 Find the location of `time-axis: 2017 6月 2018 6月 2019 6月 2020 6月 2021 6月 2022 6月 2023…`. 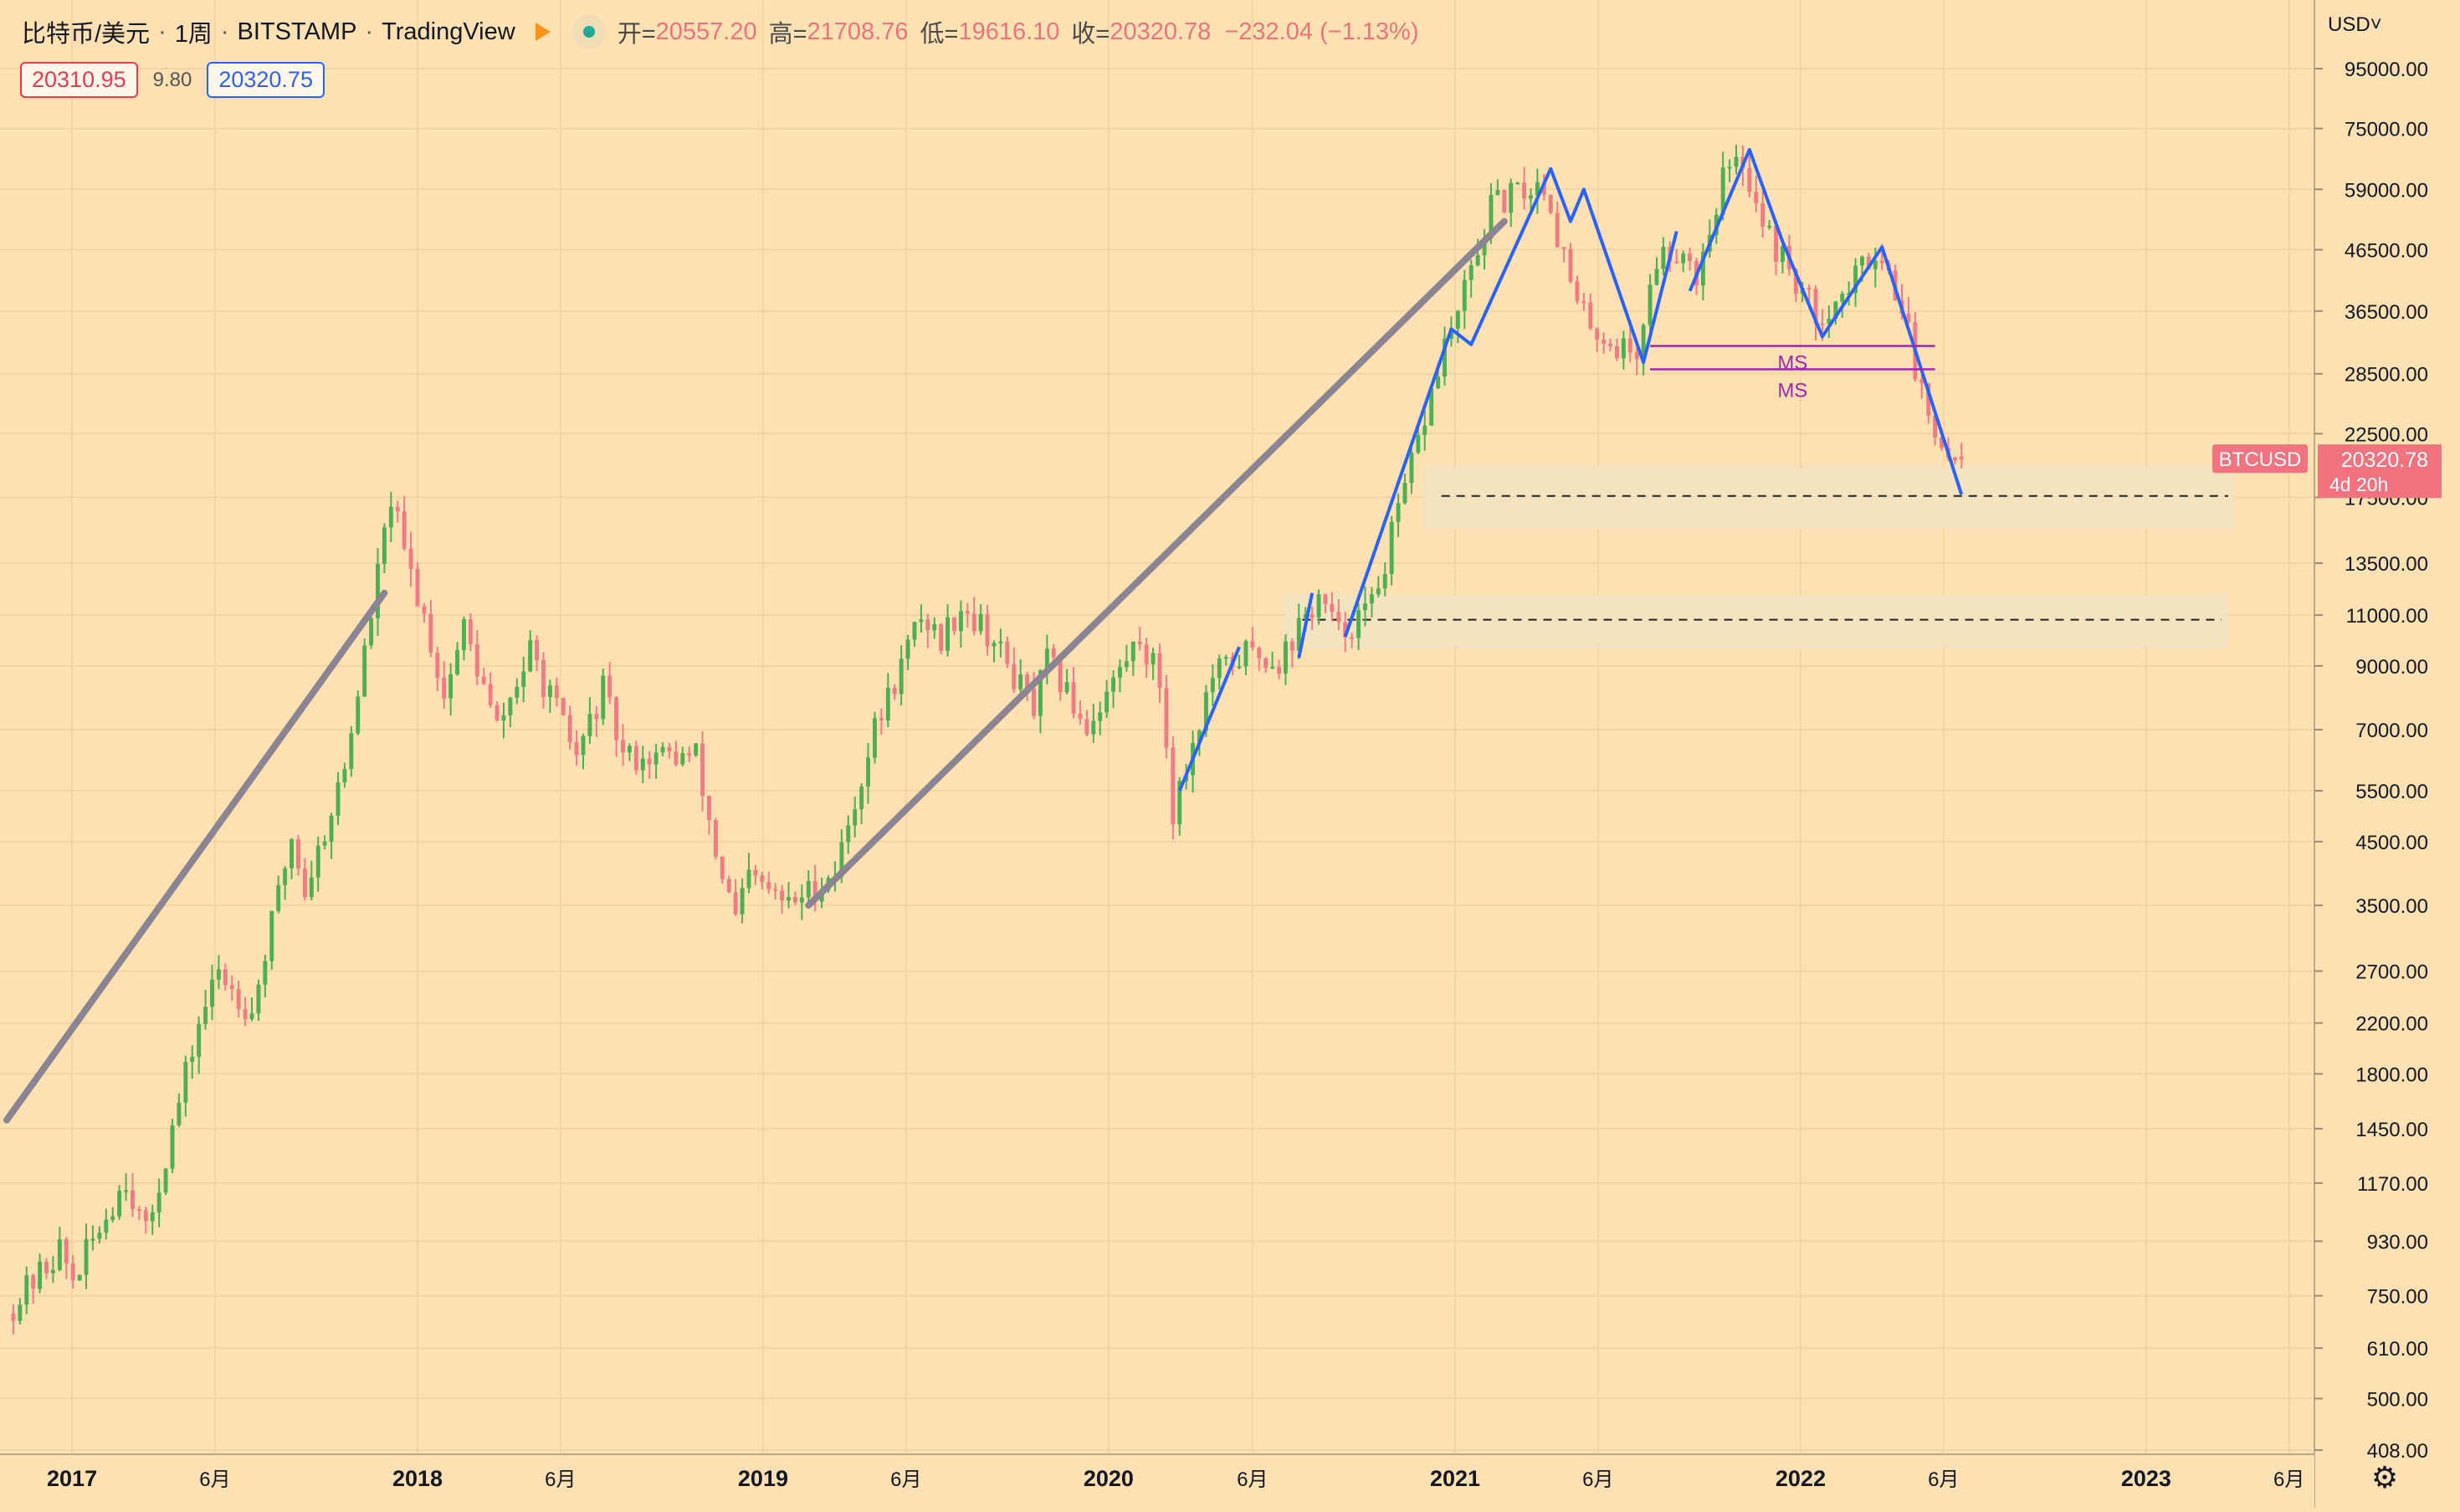

time-axis: 2017 6月 2018 6月 2019 6月 2020 6月 2021 6月 2022 6月 2023… is located at coordinates (1157, 1480).